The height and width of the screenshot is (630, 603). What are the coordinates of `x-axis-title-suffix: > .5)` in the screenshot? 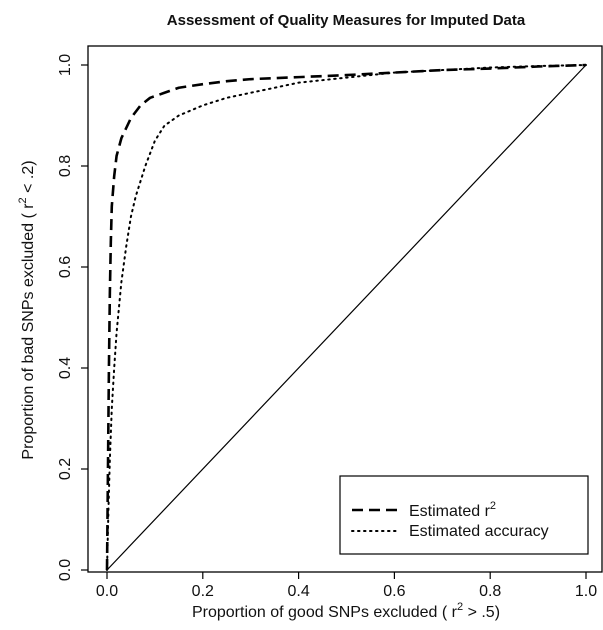 It's located at (481, 612).